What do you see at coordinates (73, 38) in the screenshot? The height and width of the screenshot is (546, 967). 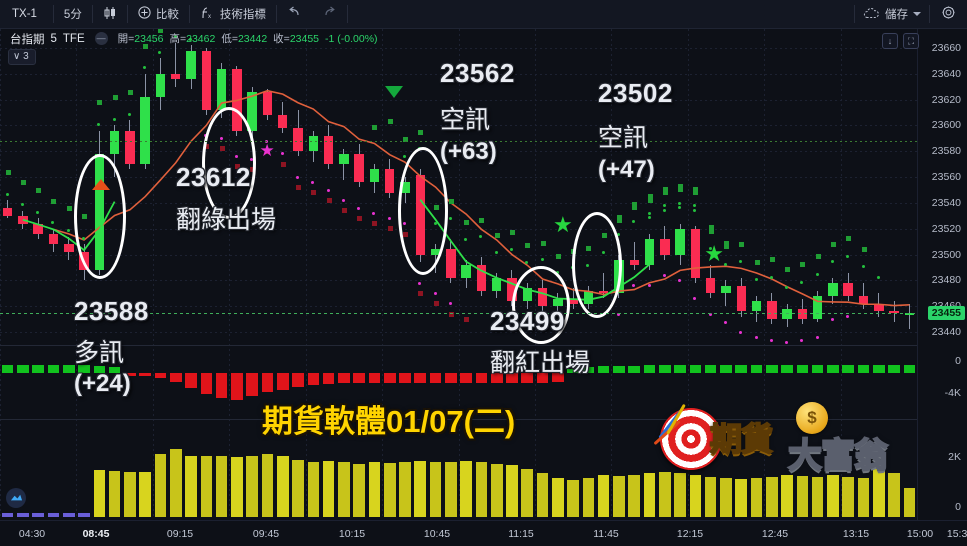 I see `info-exchange: TFE` at bounding box center [73, 38].